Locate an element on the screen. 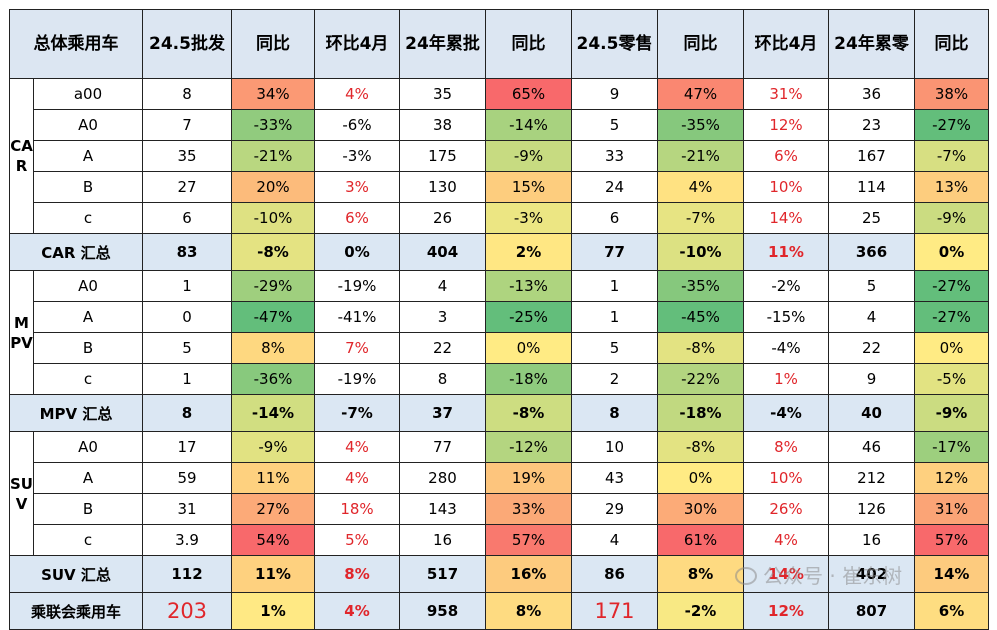 This screenshot has height=630, width=997. data-cell: 27% is located at coordinates (273, 509).